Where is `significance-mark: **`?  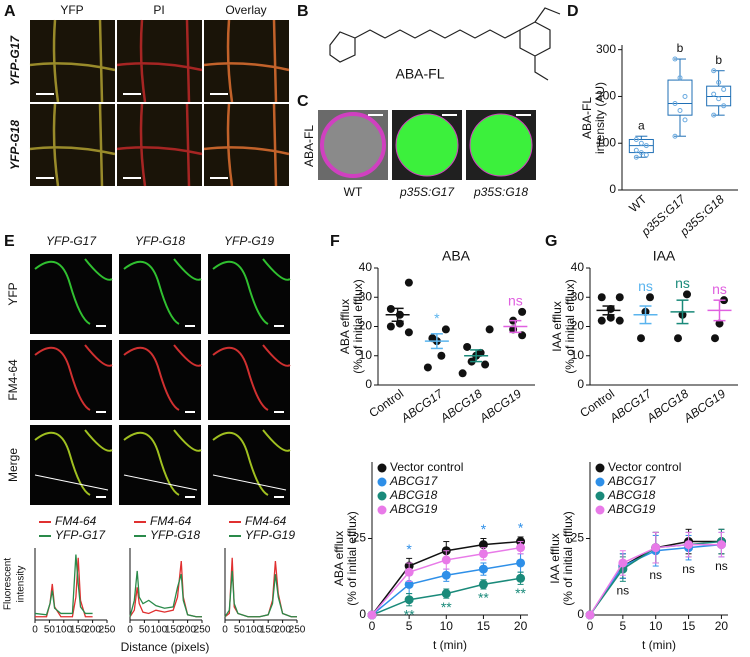 significance-mark: ** is located at coordinates (446, 607).